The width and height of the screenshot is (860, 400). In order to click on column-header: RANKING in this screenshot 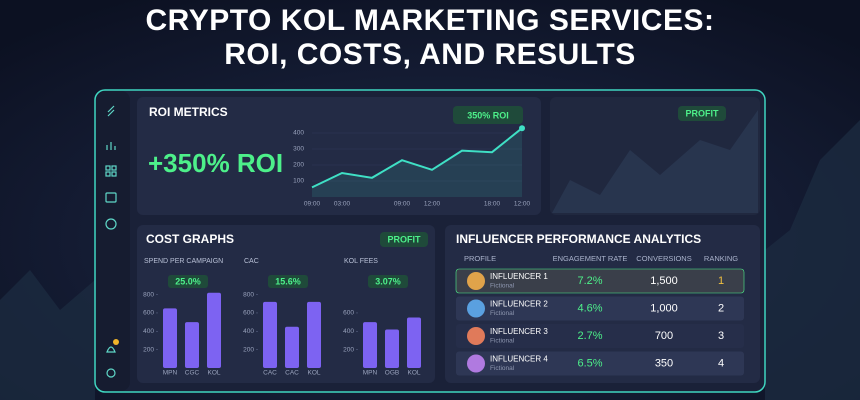, I will do `click(721, 258)`.